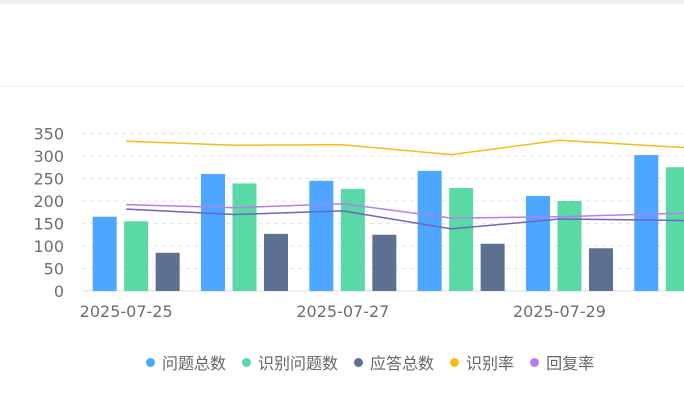  What do you see at coordinates (54, 269) in the screenshot?
I see `y-tick-label: 50` at bounding box center [54, 269].